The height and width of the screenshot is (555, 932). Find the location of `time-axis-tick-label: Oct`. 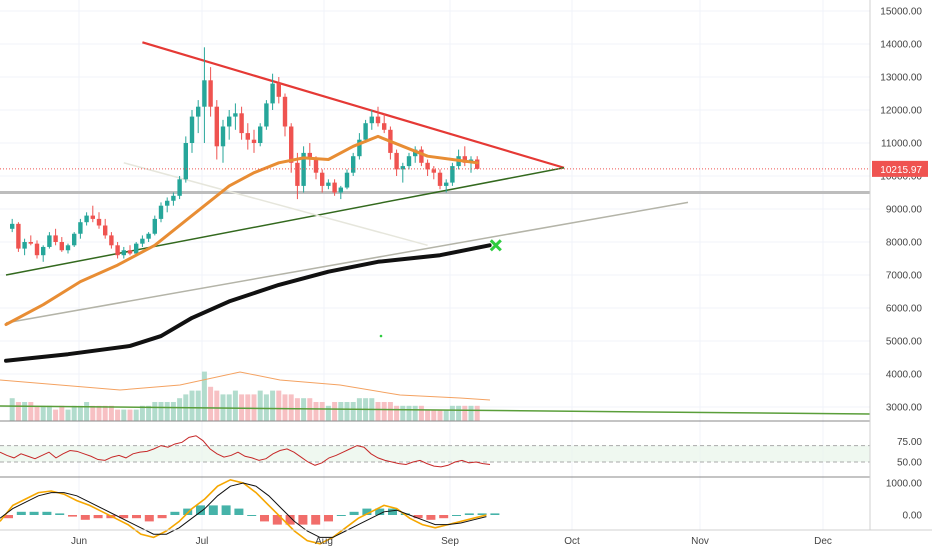

time-axis-tick-label: Oct is located at coordinates (572, 541).